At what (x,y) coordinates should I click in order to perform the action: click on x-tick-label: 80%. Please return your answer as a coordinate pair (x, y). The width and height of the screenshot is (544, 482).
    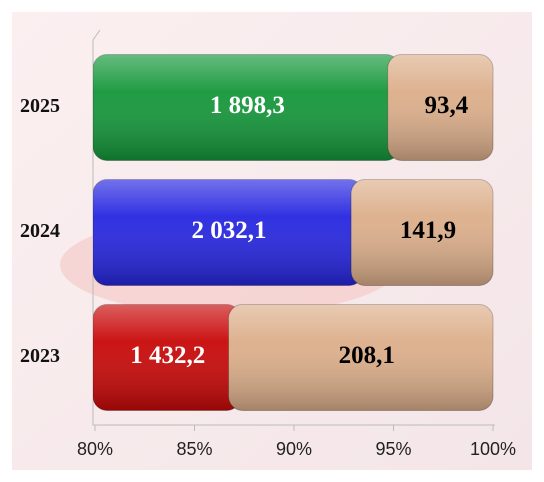
    Looking at the image, I should click on (95, 449).